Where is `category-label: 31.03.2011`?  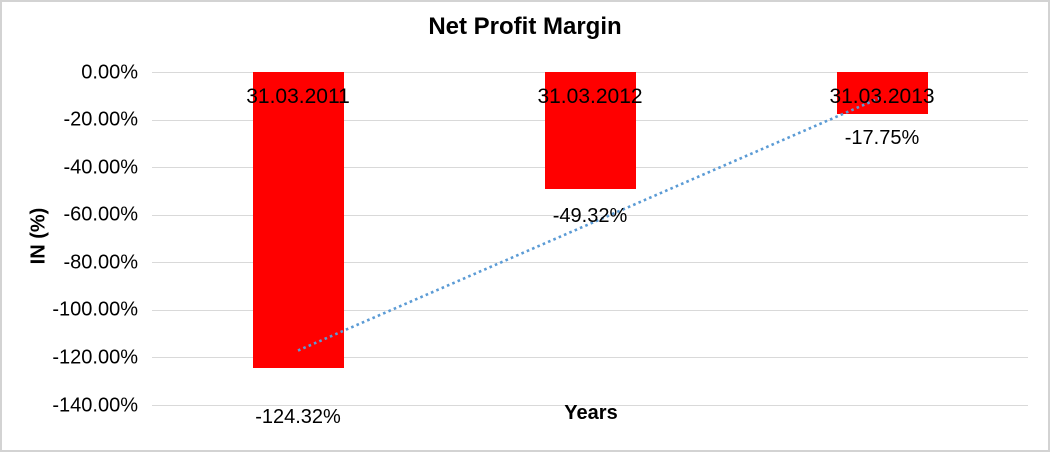
category-label: 31.03.2011 is located at coordinates (298, 96).